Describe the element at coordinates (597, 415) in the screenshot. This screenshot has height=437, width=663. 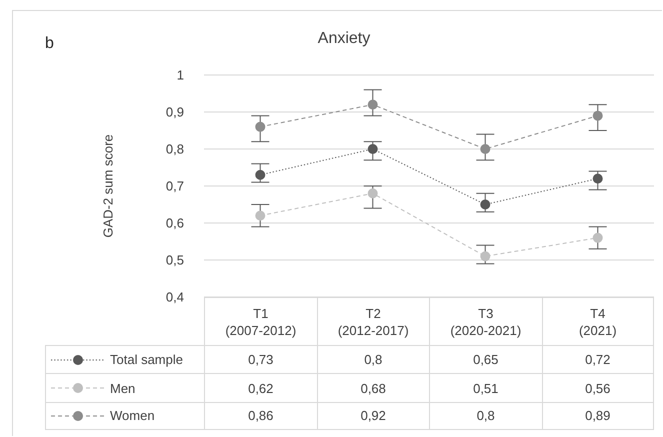
I see `data-label: 0,89` at that location.